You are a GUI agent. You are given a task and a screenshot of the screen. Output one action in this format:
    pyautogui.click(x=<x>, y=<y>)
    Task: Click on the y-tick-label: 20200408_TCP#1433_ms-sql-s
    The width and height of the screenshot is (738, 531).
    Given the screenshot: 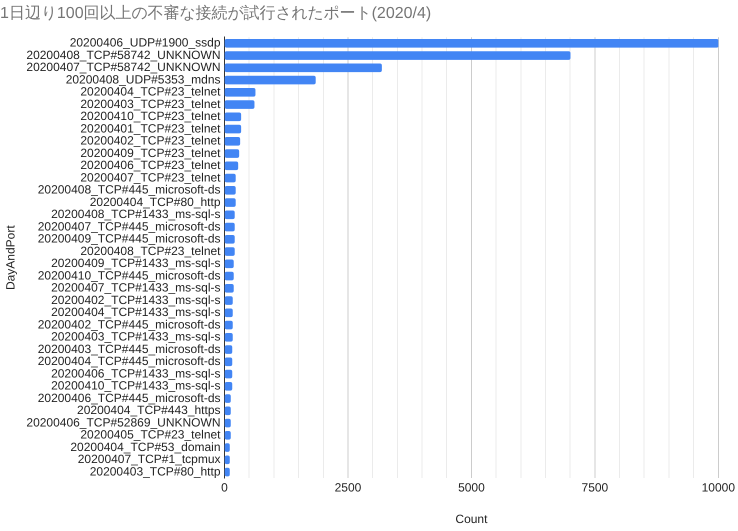 What is the action you would take?
    pyautogui.click(x=136, y=214)
    